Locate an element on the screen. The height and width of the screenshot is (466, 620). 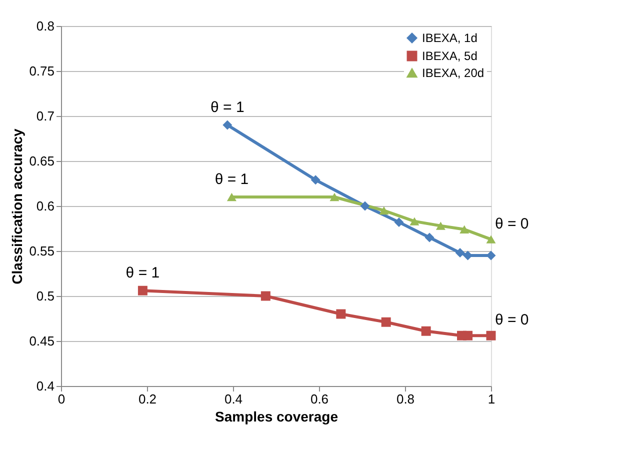
y-tick-label: 0.55 is located at coordinates (41, 251).